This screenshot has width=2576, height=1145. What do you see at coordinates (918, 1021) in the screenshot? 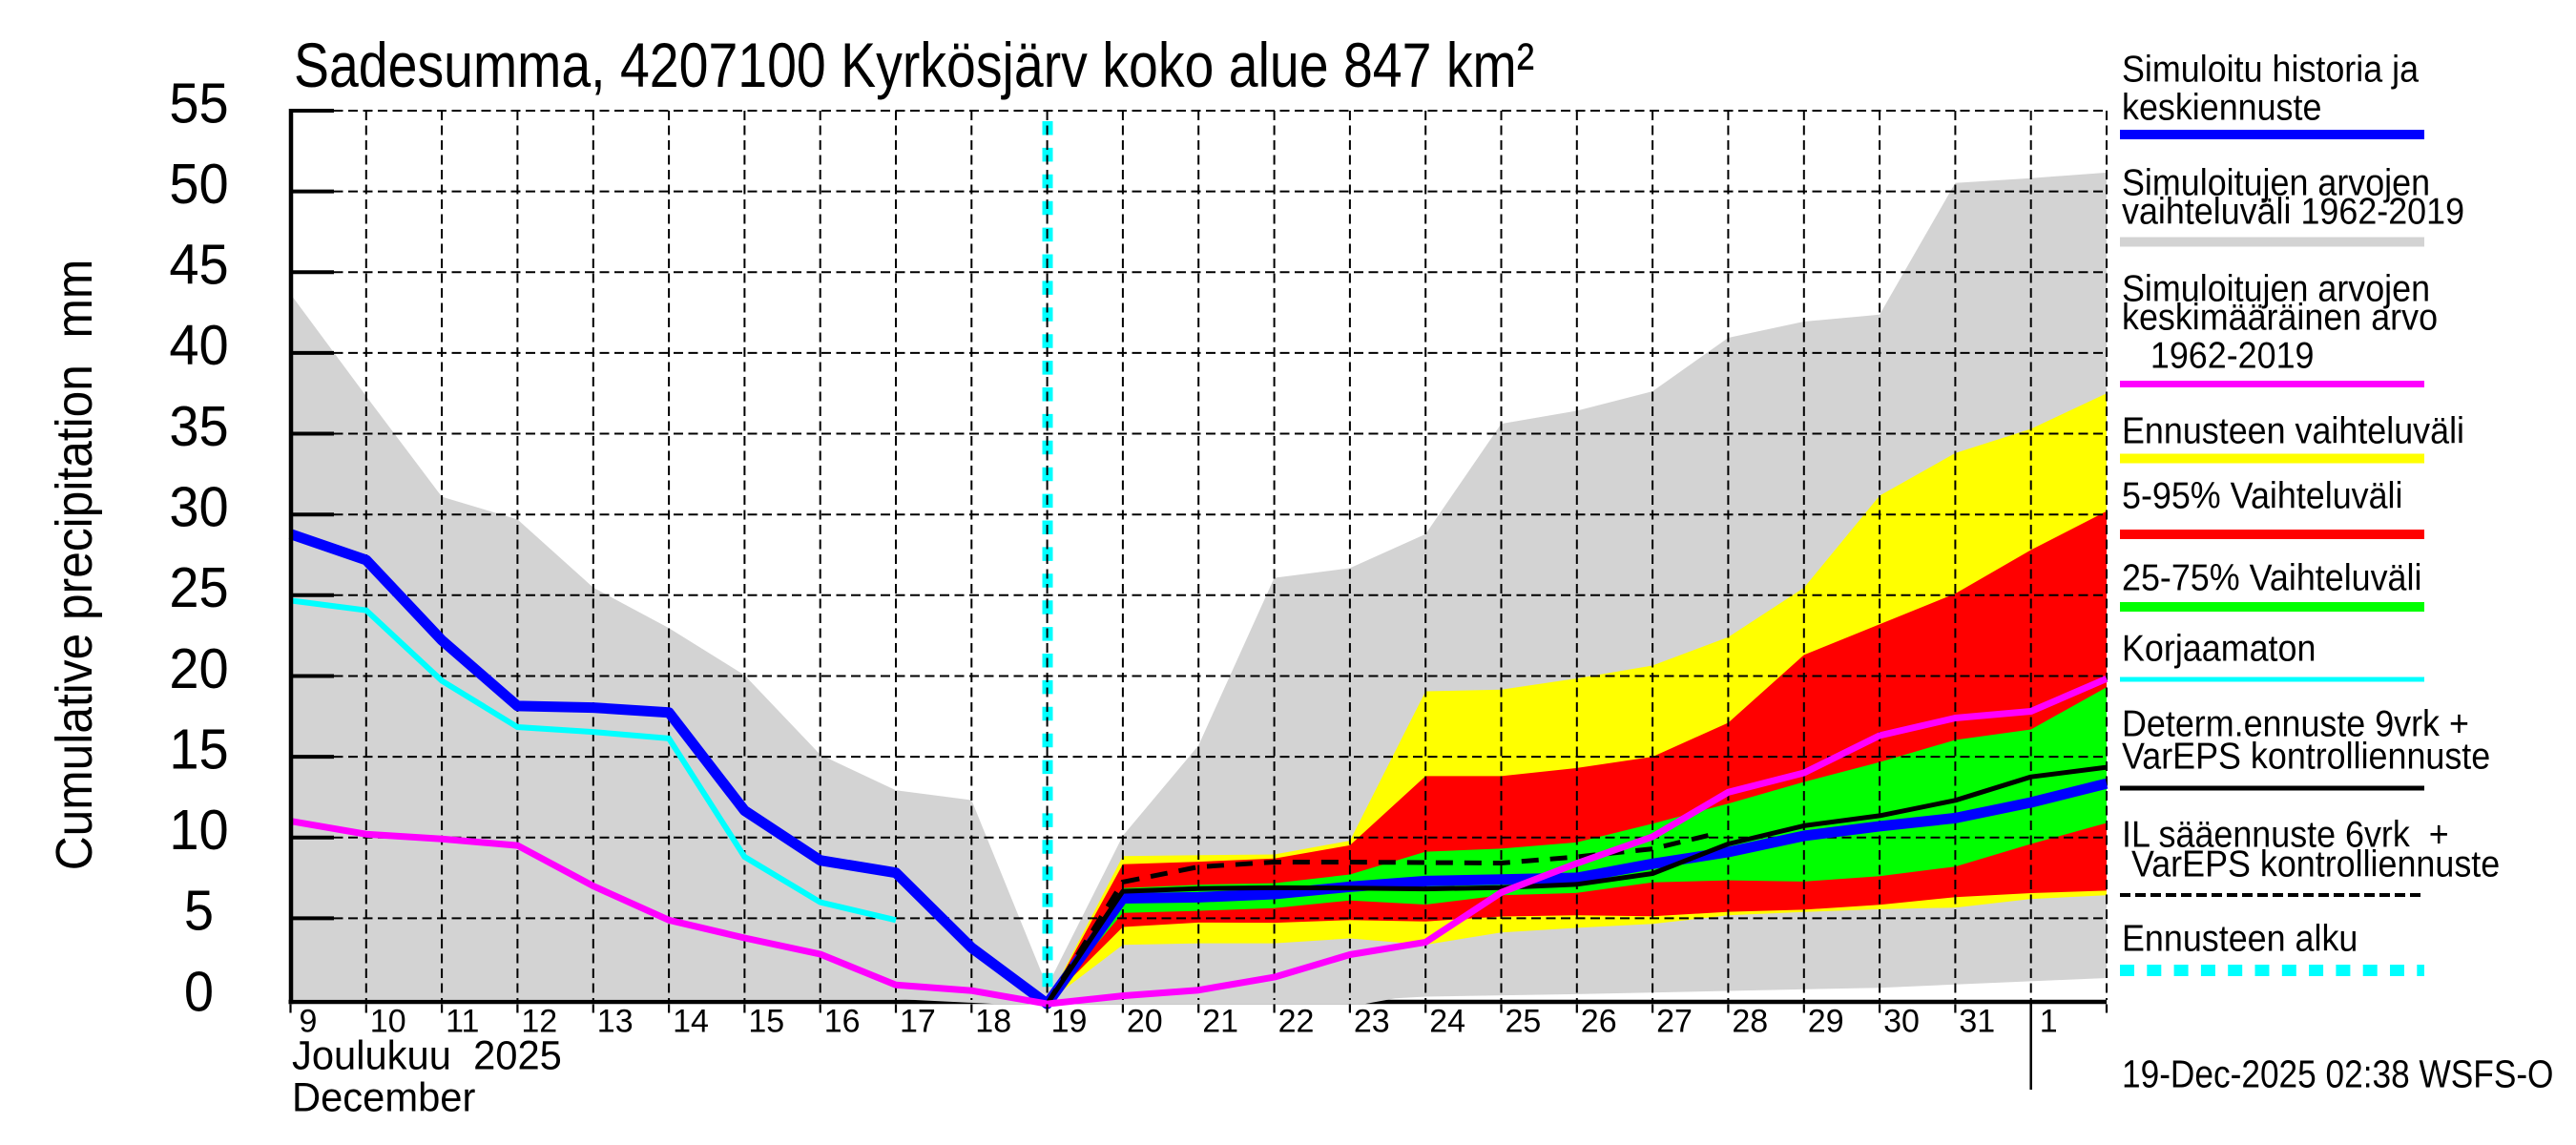
I see `svg-text: 17` at bounding box center [918, 1021].